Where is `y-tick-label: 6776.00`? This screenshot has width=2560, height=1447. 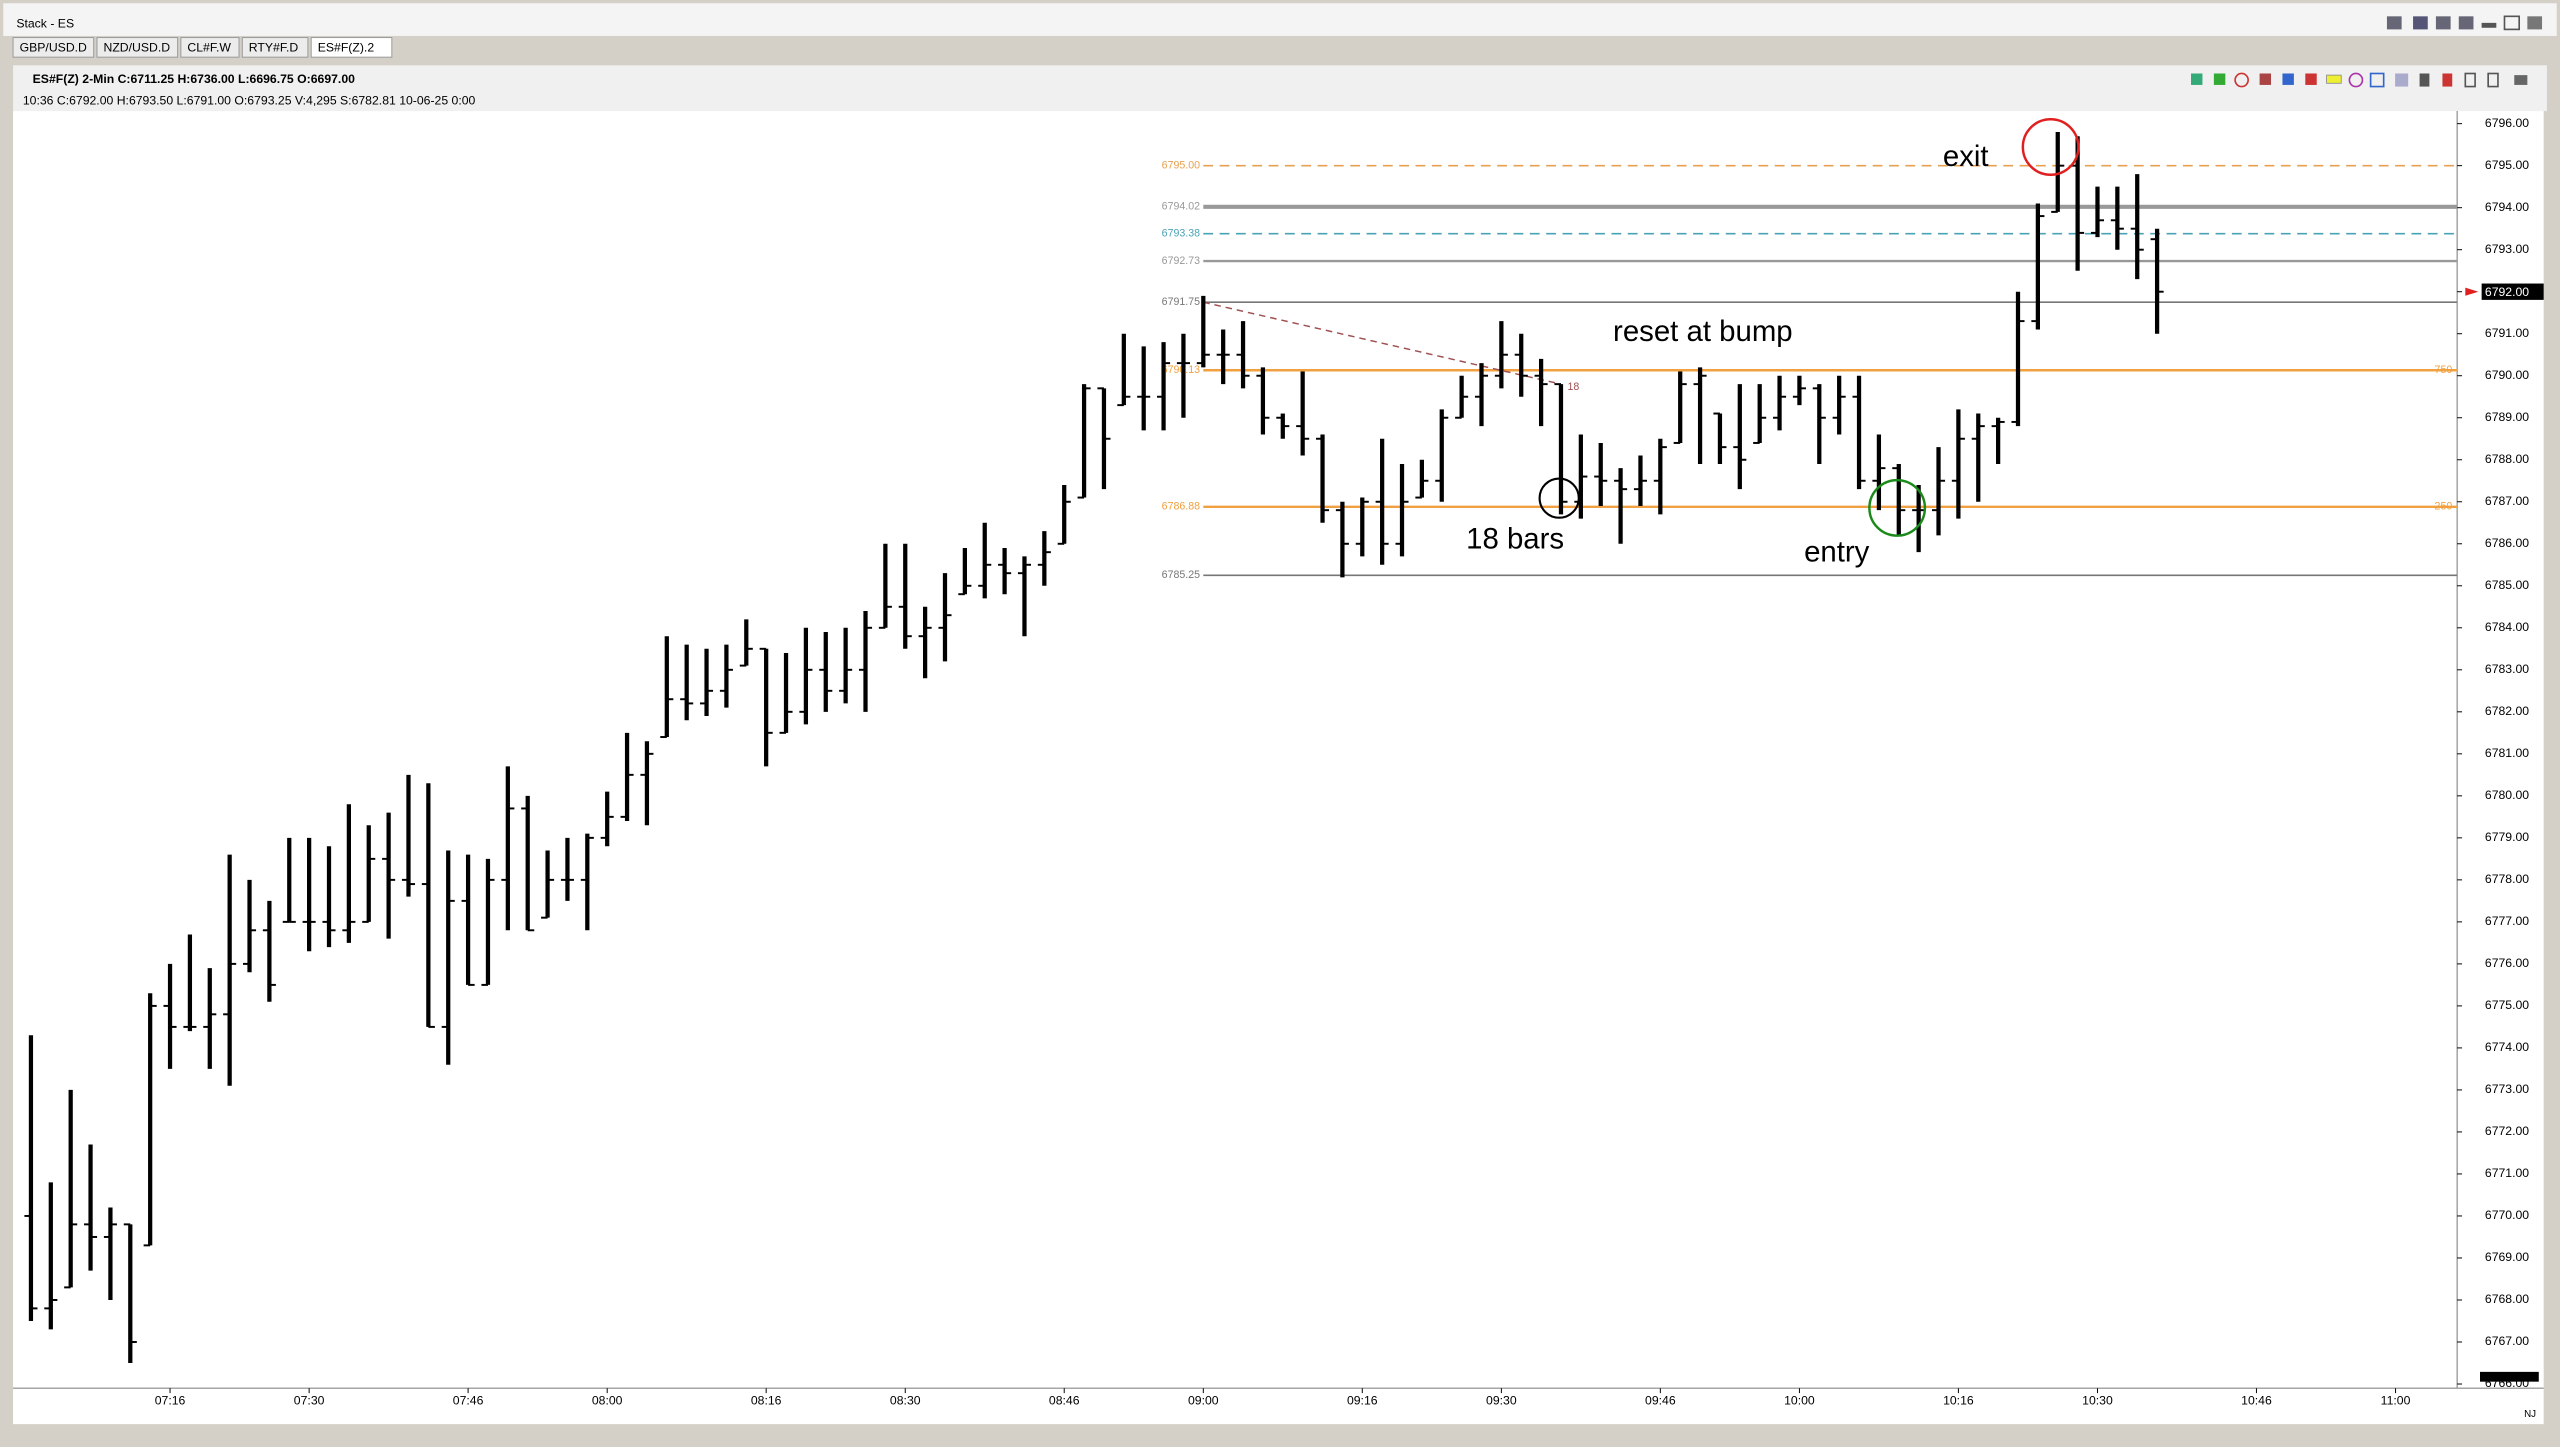 y-tick-label: 6776.00 is located at coordinates (2507, 963).